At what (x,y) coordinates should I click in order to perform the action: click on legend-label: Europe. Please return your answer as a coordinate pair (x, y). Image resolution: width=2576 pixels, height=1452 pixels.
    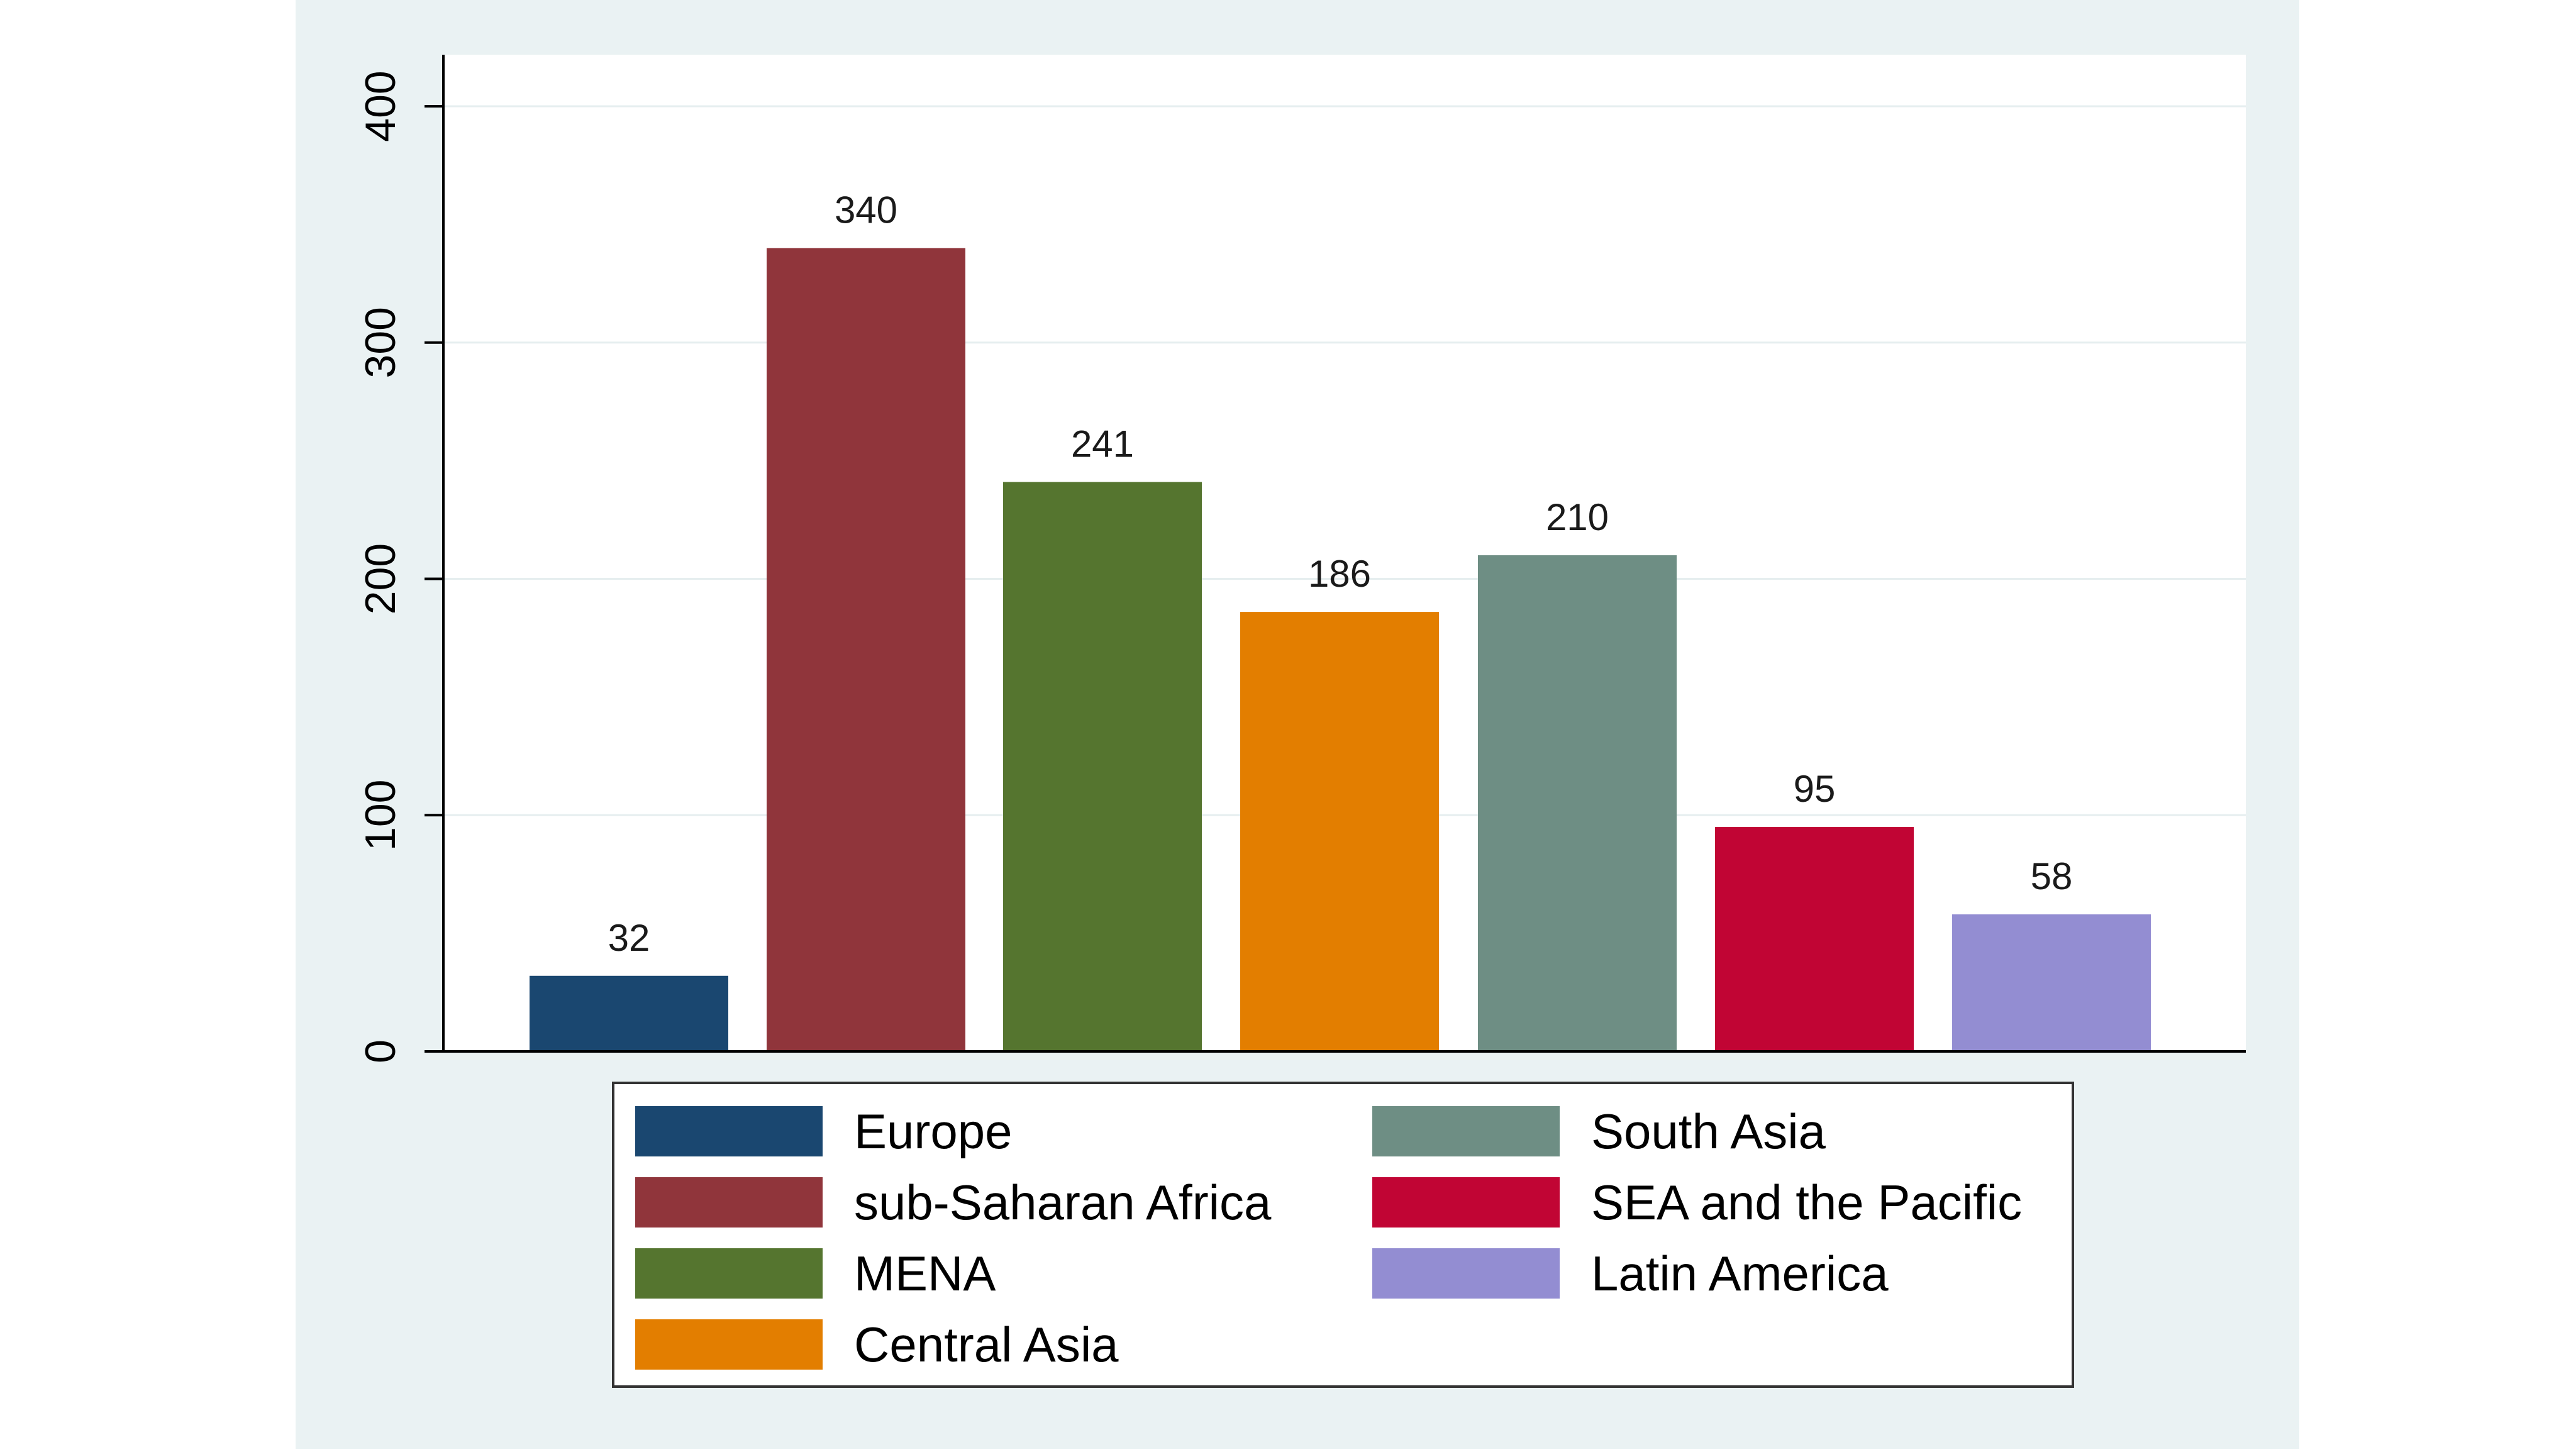
    Looking at the image, I should click on (933, 1131).